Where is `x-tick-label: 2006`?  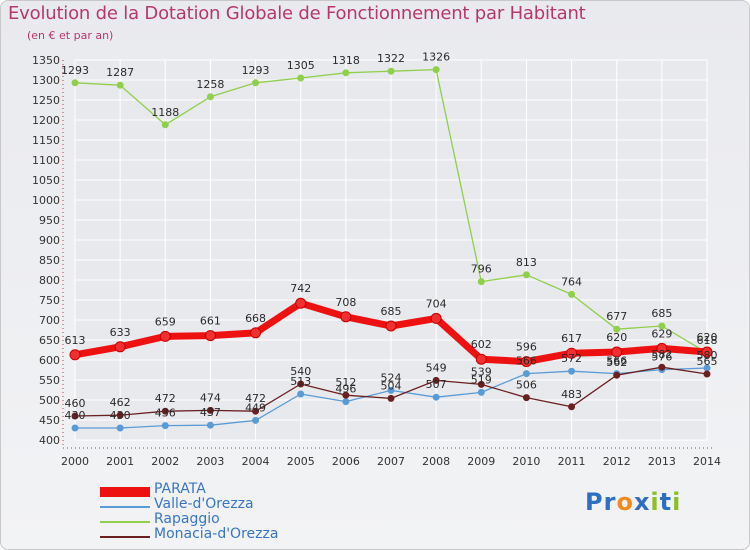 x-tick-label: 2006 is located at coordinates (346, 461).